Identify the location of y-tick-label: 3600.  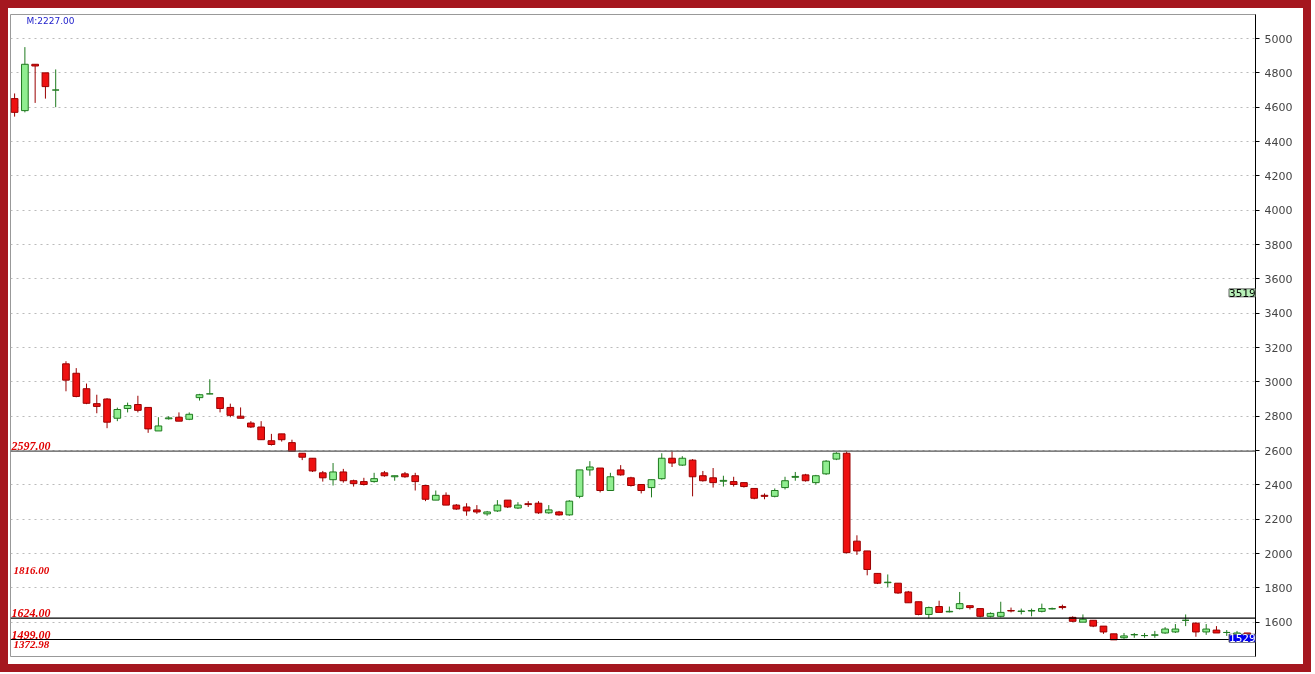
(1278, 279).